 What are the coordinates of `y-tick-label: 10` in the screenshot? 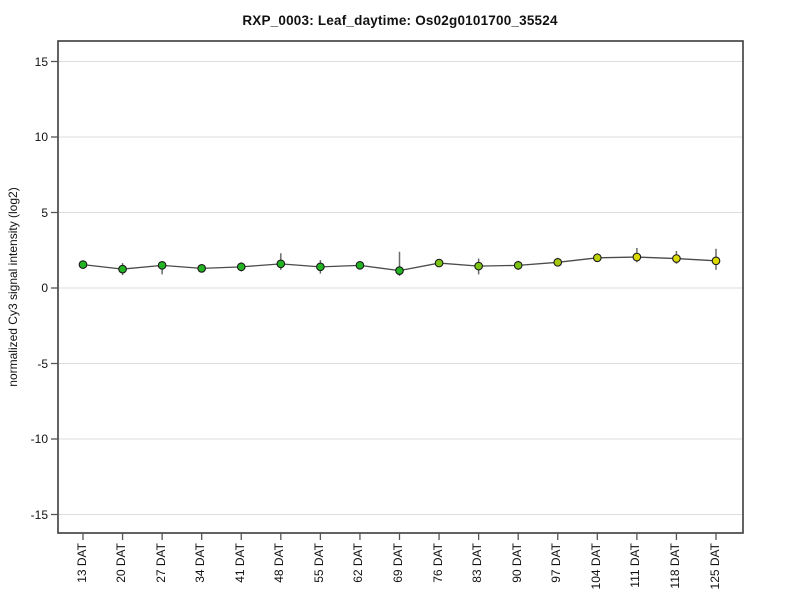 It's located at (41, 137).